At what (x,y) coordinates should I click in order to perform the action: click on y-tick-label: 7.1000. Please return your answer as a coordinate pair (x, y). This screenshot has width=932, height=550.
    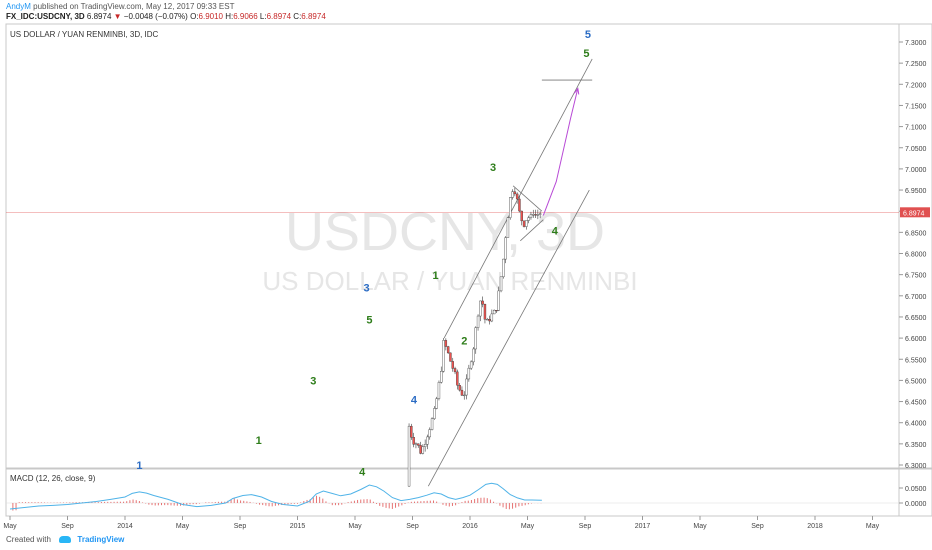
    Looking at the image, I should click on (916, 128).